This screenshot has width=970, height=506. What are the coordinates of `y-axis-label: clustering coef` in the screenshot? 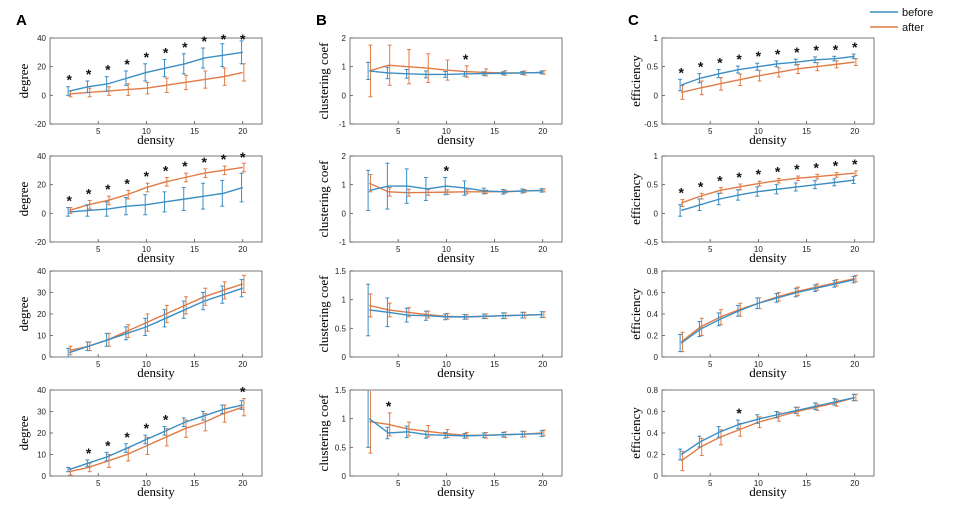 It's located at (323, 314).